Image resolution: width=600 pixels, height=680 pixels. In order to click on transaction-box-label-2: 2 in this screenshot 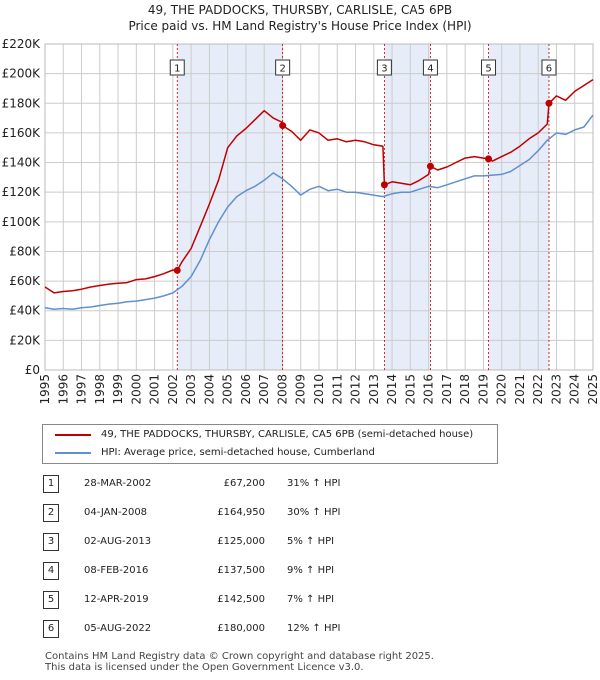, I will do `click(282, 69)`.